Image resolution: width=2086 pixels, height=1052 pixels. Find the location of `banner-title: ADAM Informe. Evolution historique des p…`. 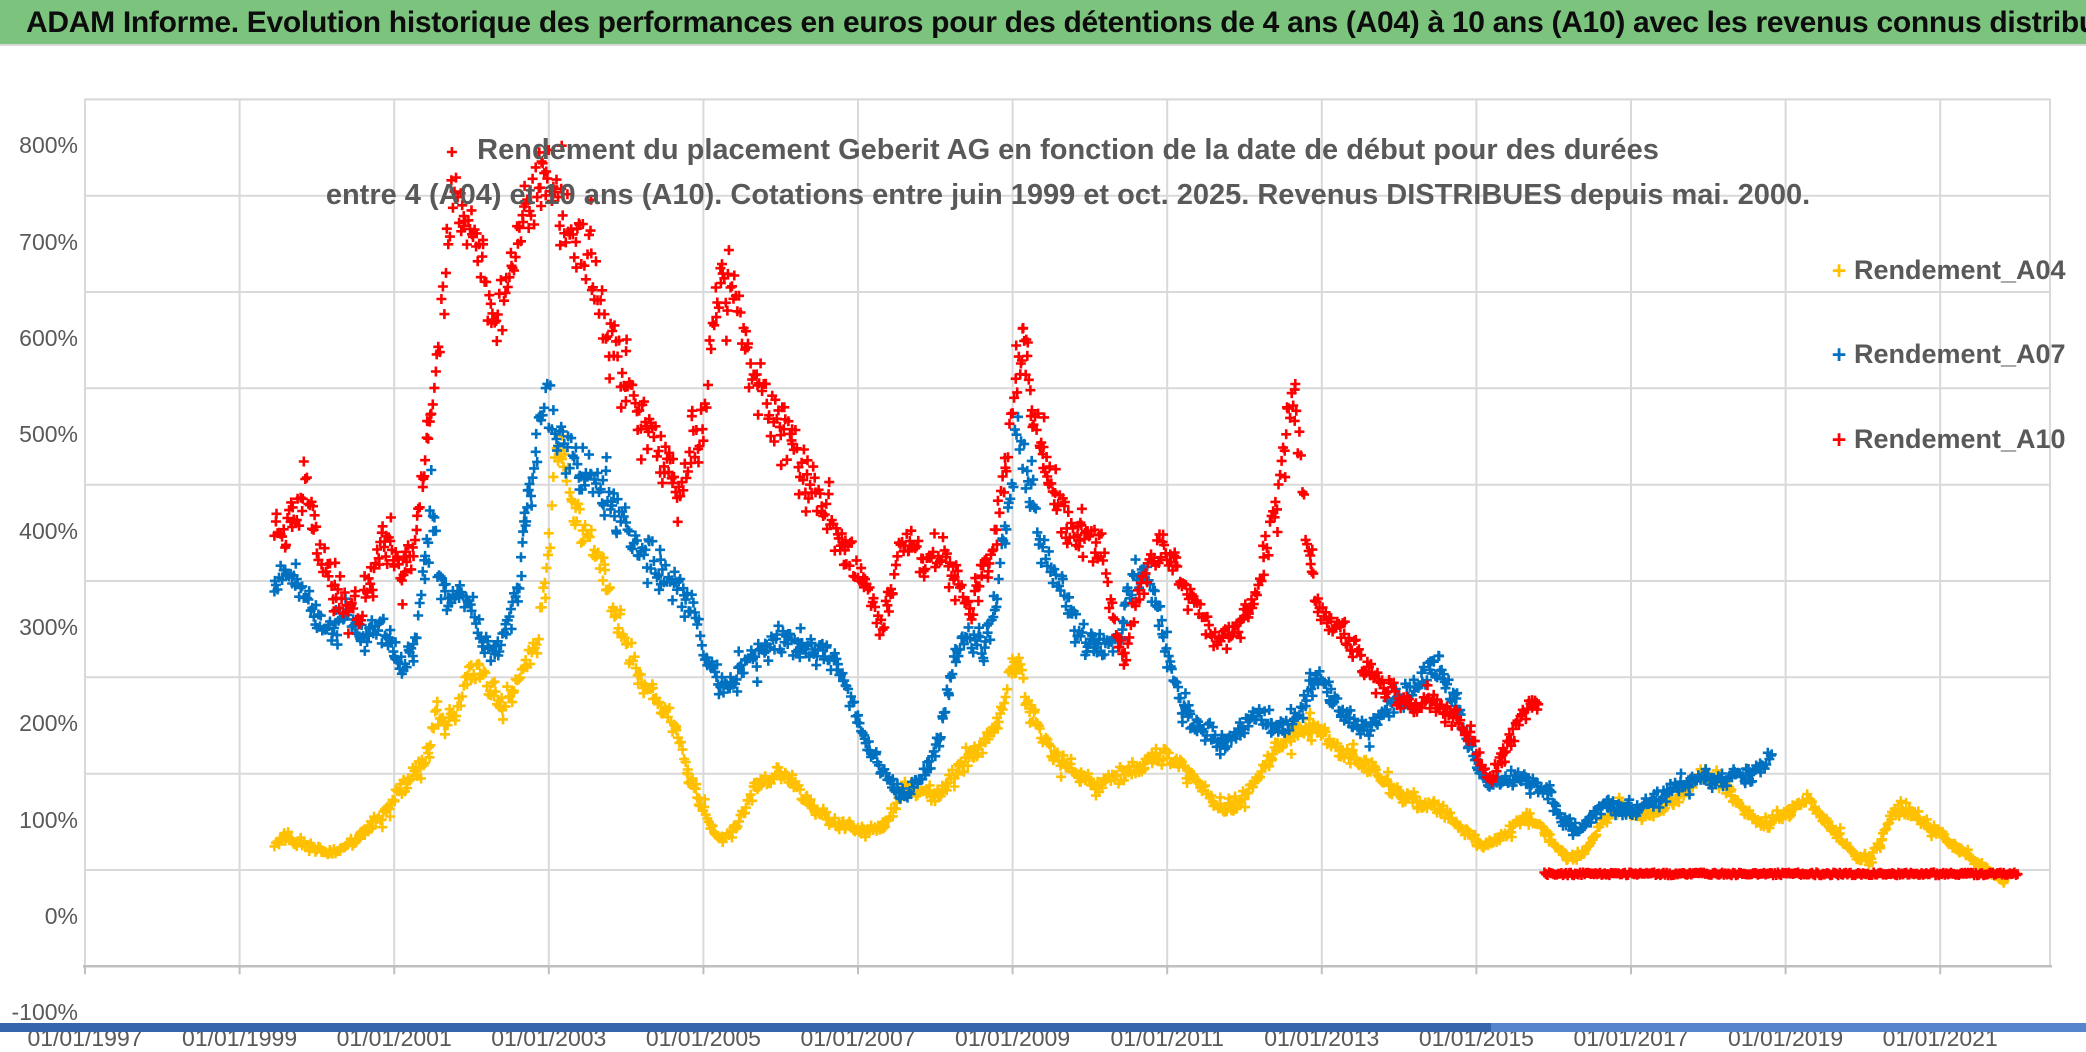

banner-title: ADAM Informe. Evolution historique des p… is located at coordinates (1056, 22).